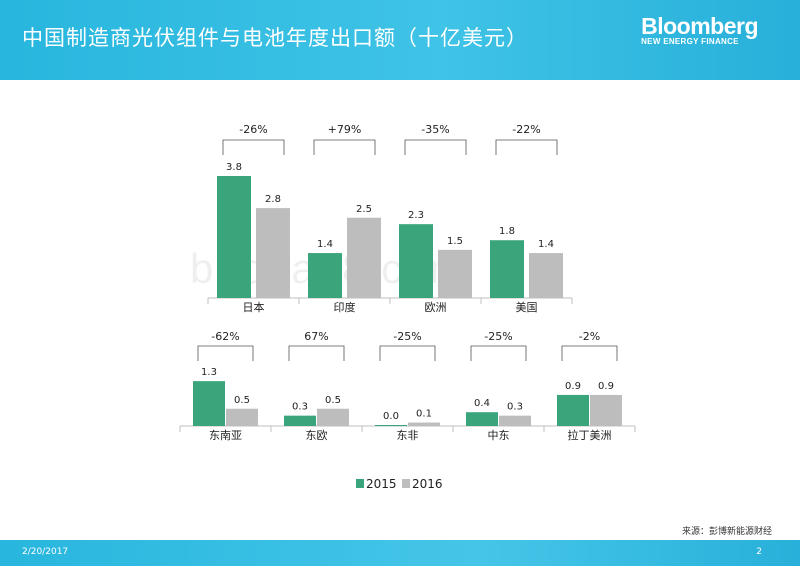 This screenshot has height=566, width=800. I want to click on change-label-3: -22%, so click(526, 129).